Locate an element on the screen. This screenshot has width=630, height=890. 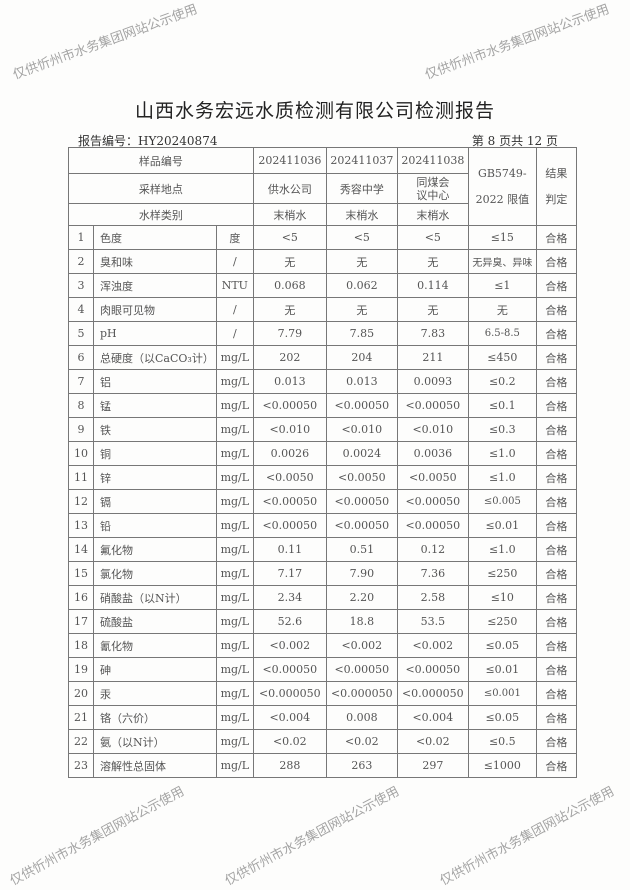
value: 7.83 is located at coordinates (432, 333).